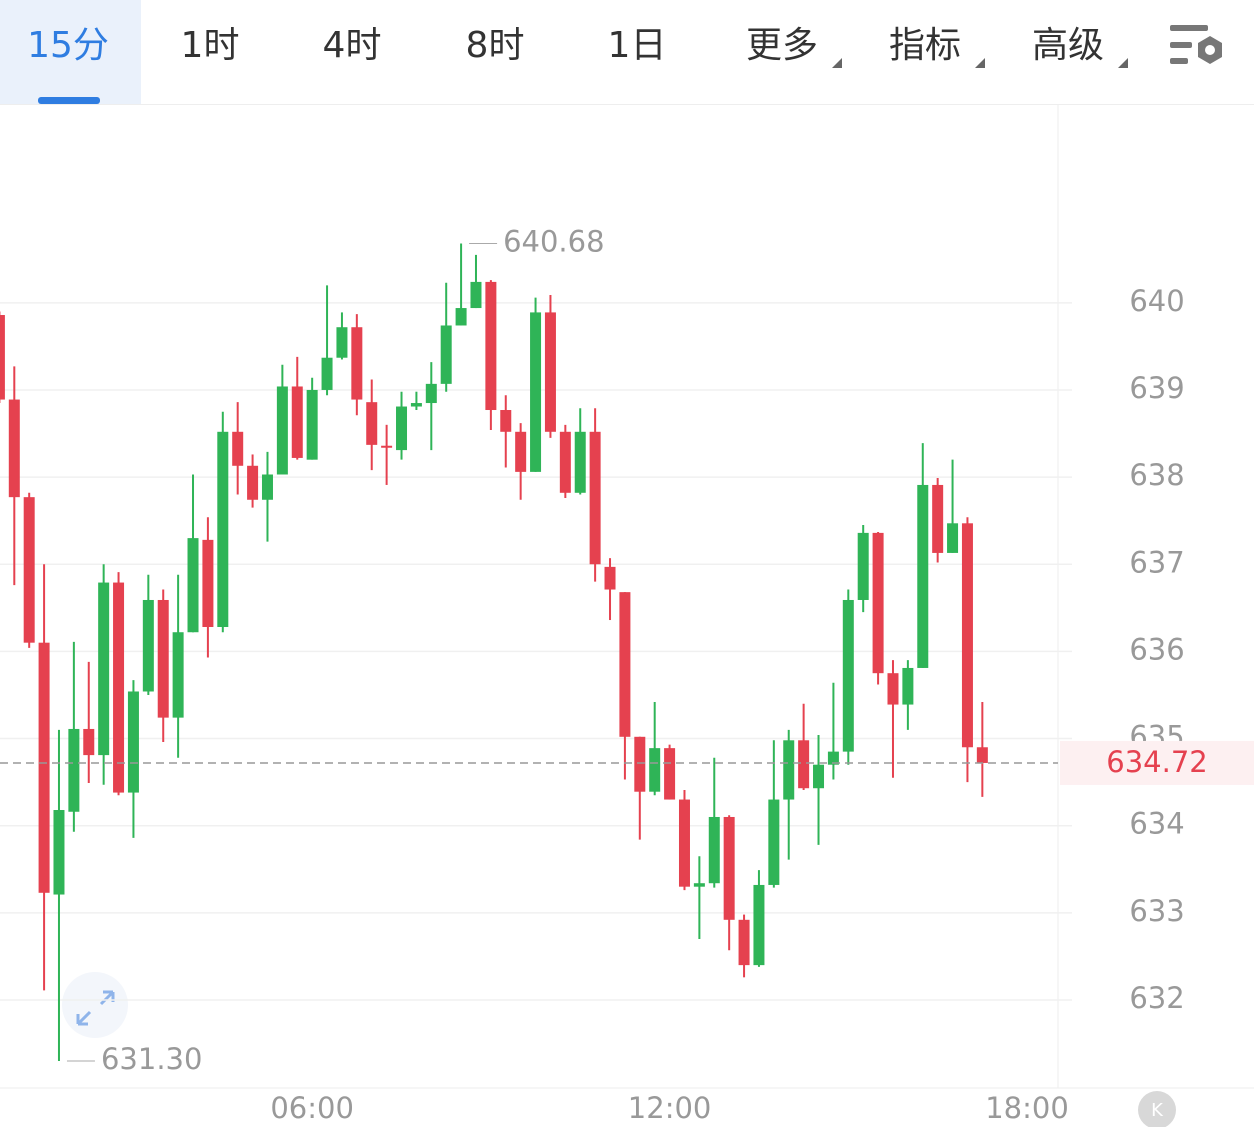  I want to click on tab: 15分, so click(68, 45).